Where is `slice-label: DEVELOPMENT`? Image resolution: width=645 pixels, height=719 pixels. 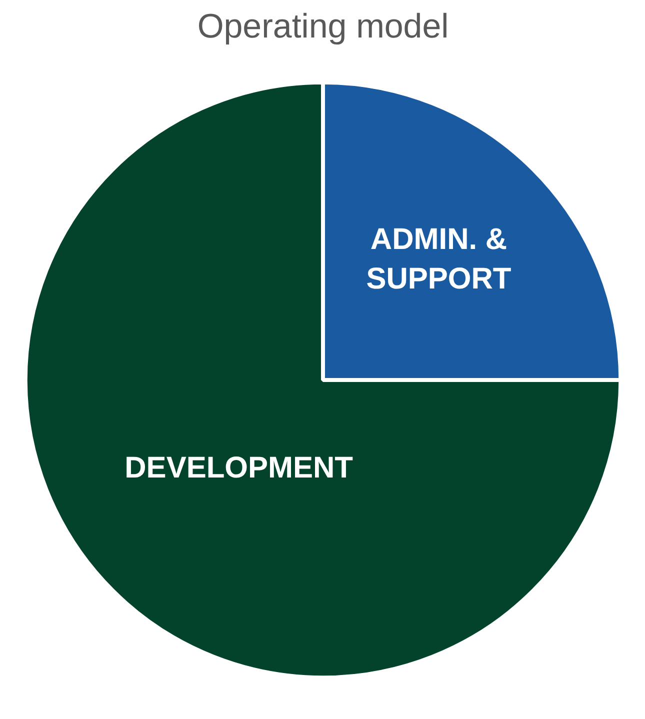
slice-label: DEVELOPMENT is located at coordinates (239, 467).